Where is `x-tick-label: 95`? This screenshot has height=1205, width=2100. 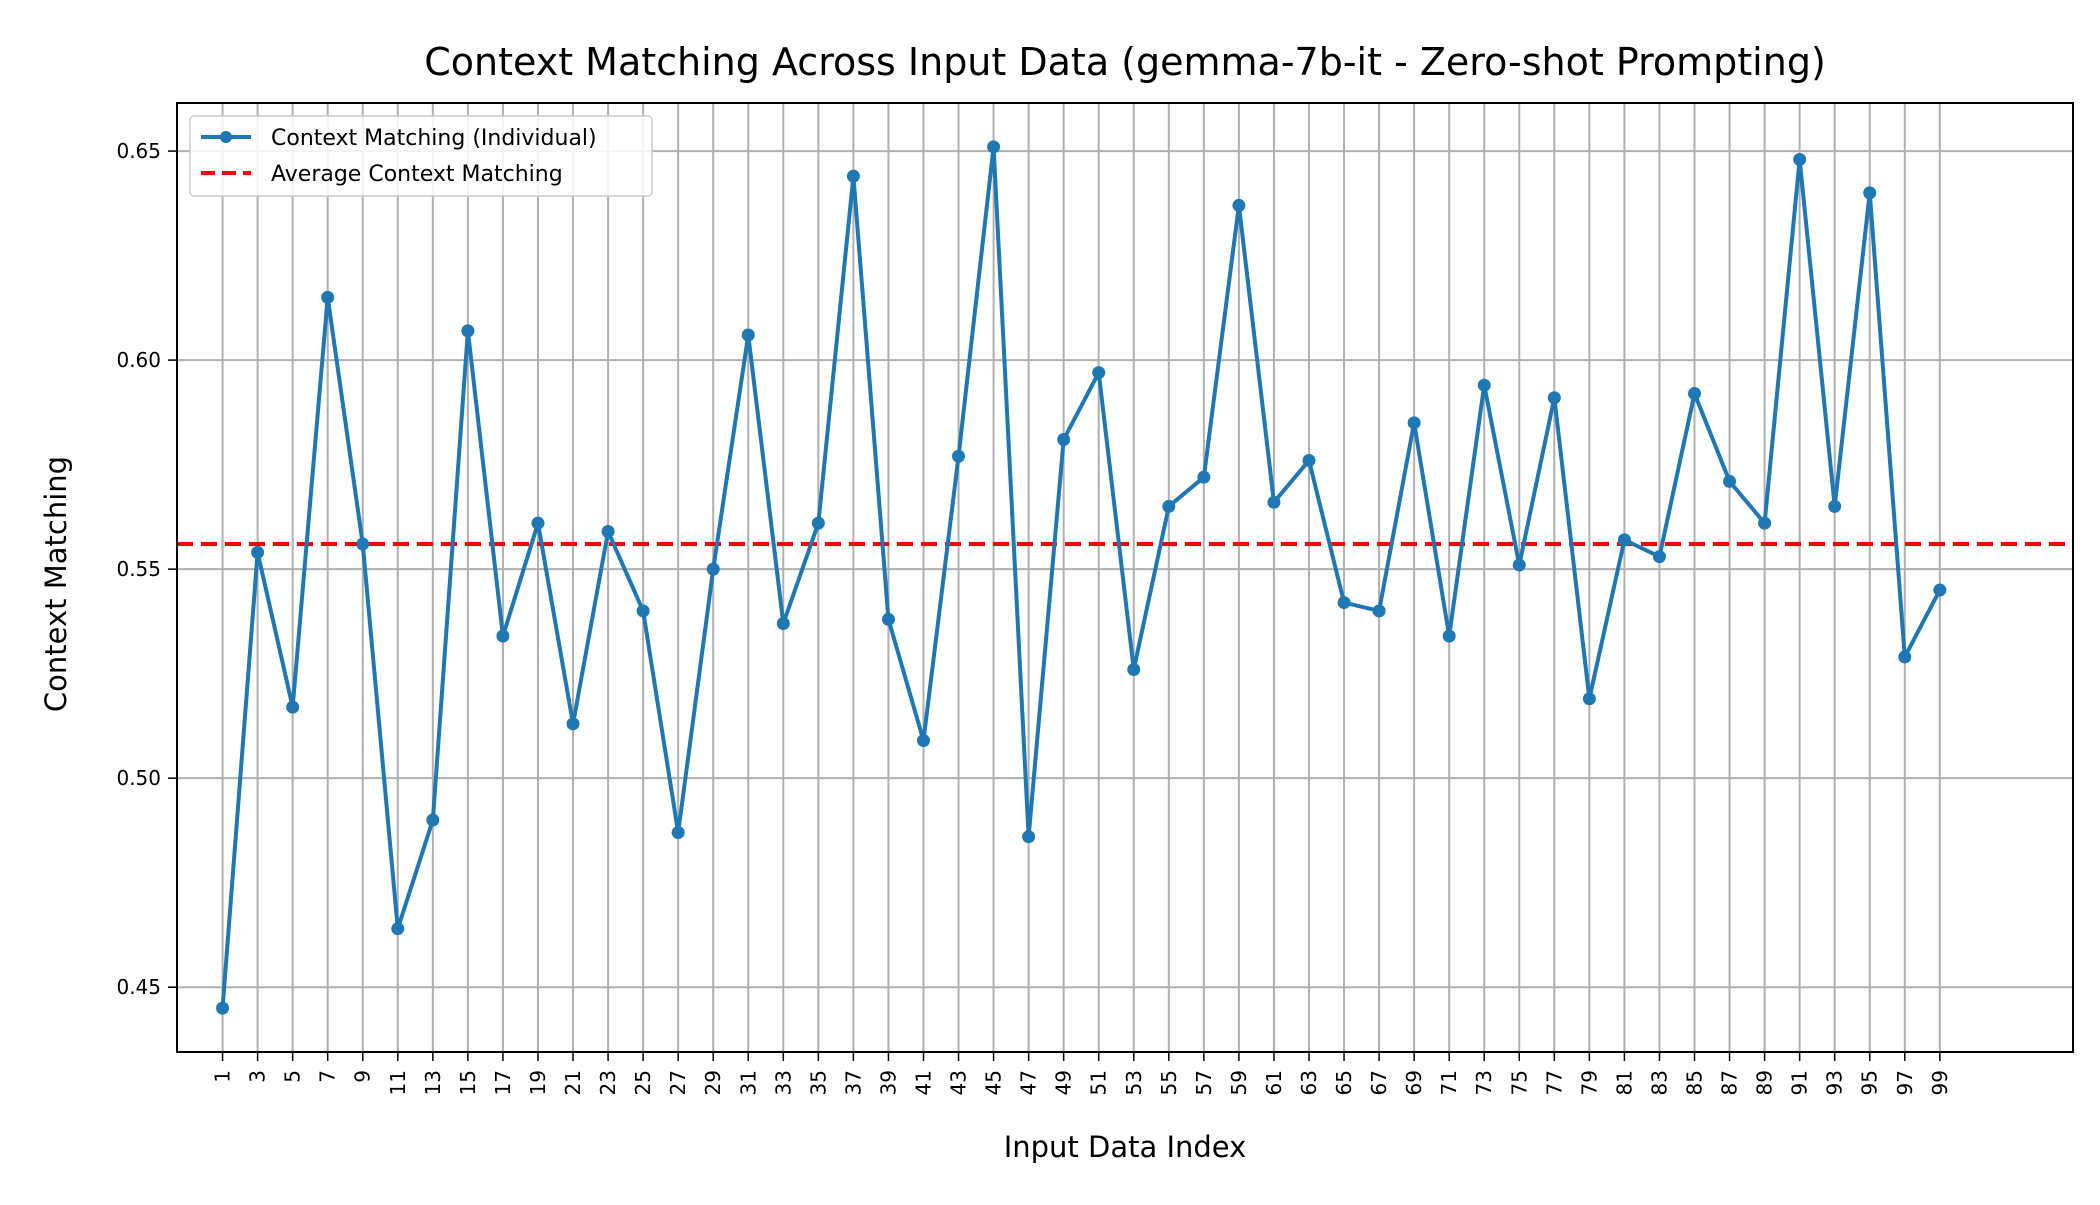 x-tick-label: 95 is located at coordinates (1870, 1082).